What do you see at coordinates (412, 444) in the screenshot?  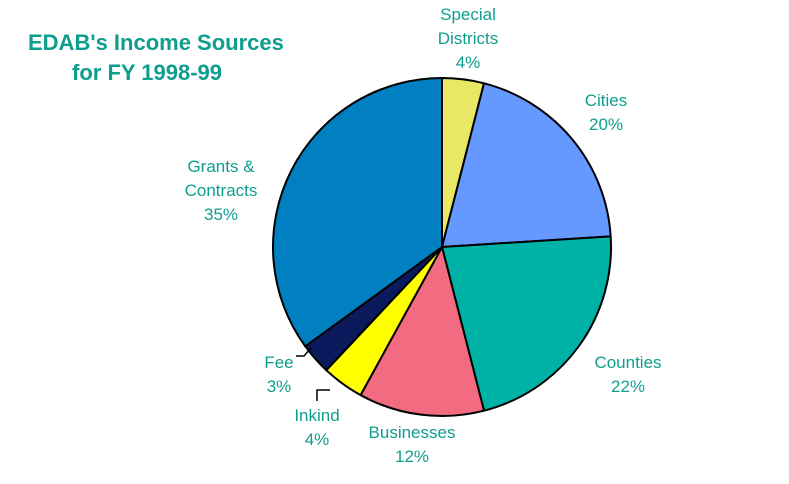 I see `slice-label-businesses: Businesses 12%` at bounding box center [412, 444].